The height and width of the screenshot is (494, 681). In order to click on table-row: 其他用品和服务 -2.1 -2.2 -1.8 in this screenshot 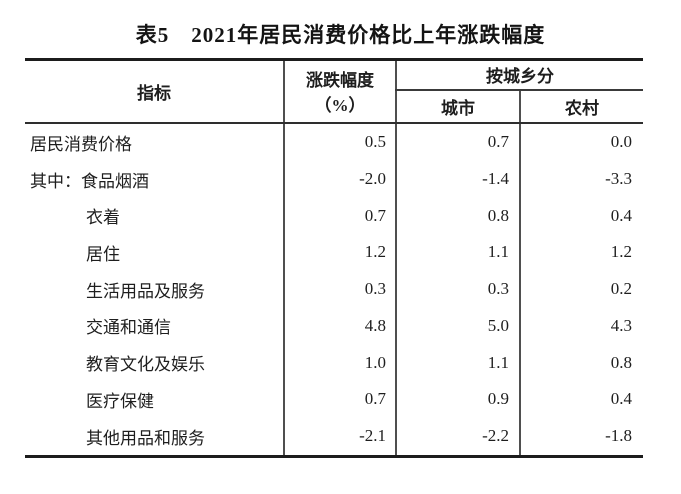, I will do `click(334, 437)`.